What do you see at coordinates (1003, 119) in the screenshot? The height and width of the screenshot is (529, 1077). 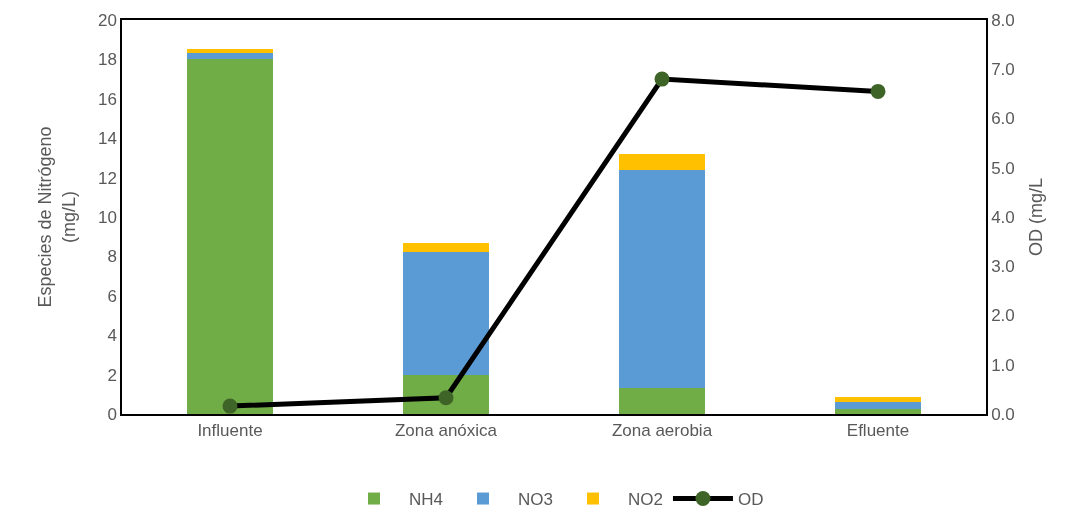 I see `y2-tick-label: 6.0` at bounding box center [1003, 119].